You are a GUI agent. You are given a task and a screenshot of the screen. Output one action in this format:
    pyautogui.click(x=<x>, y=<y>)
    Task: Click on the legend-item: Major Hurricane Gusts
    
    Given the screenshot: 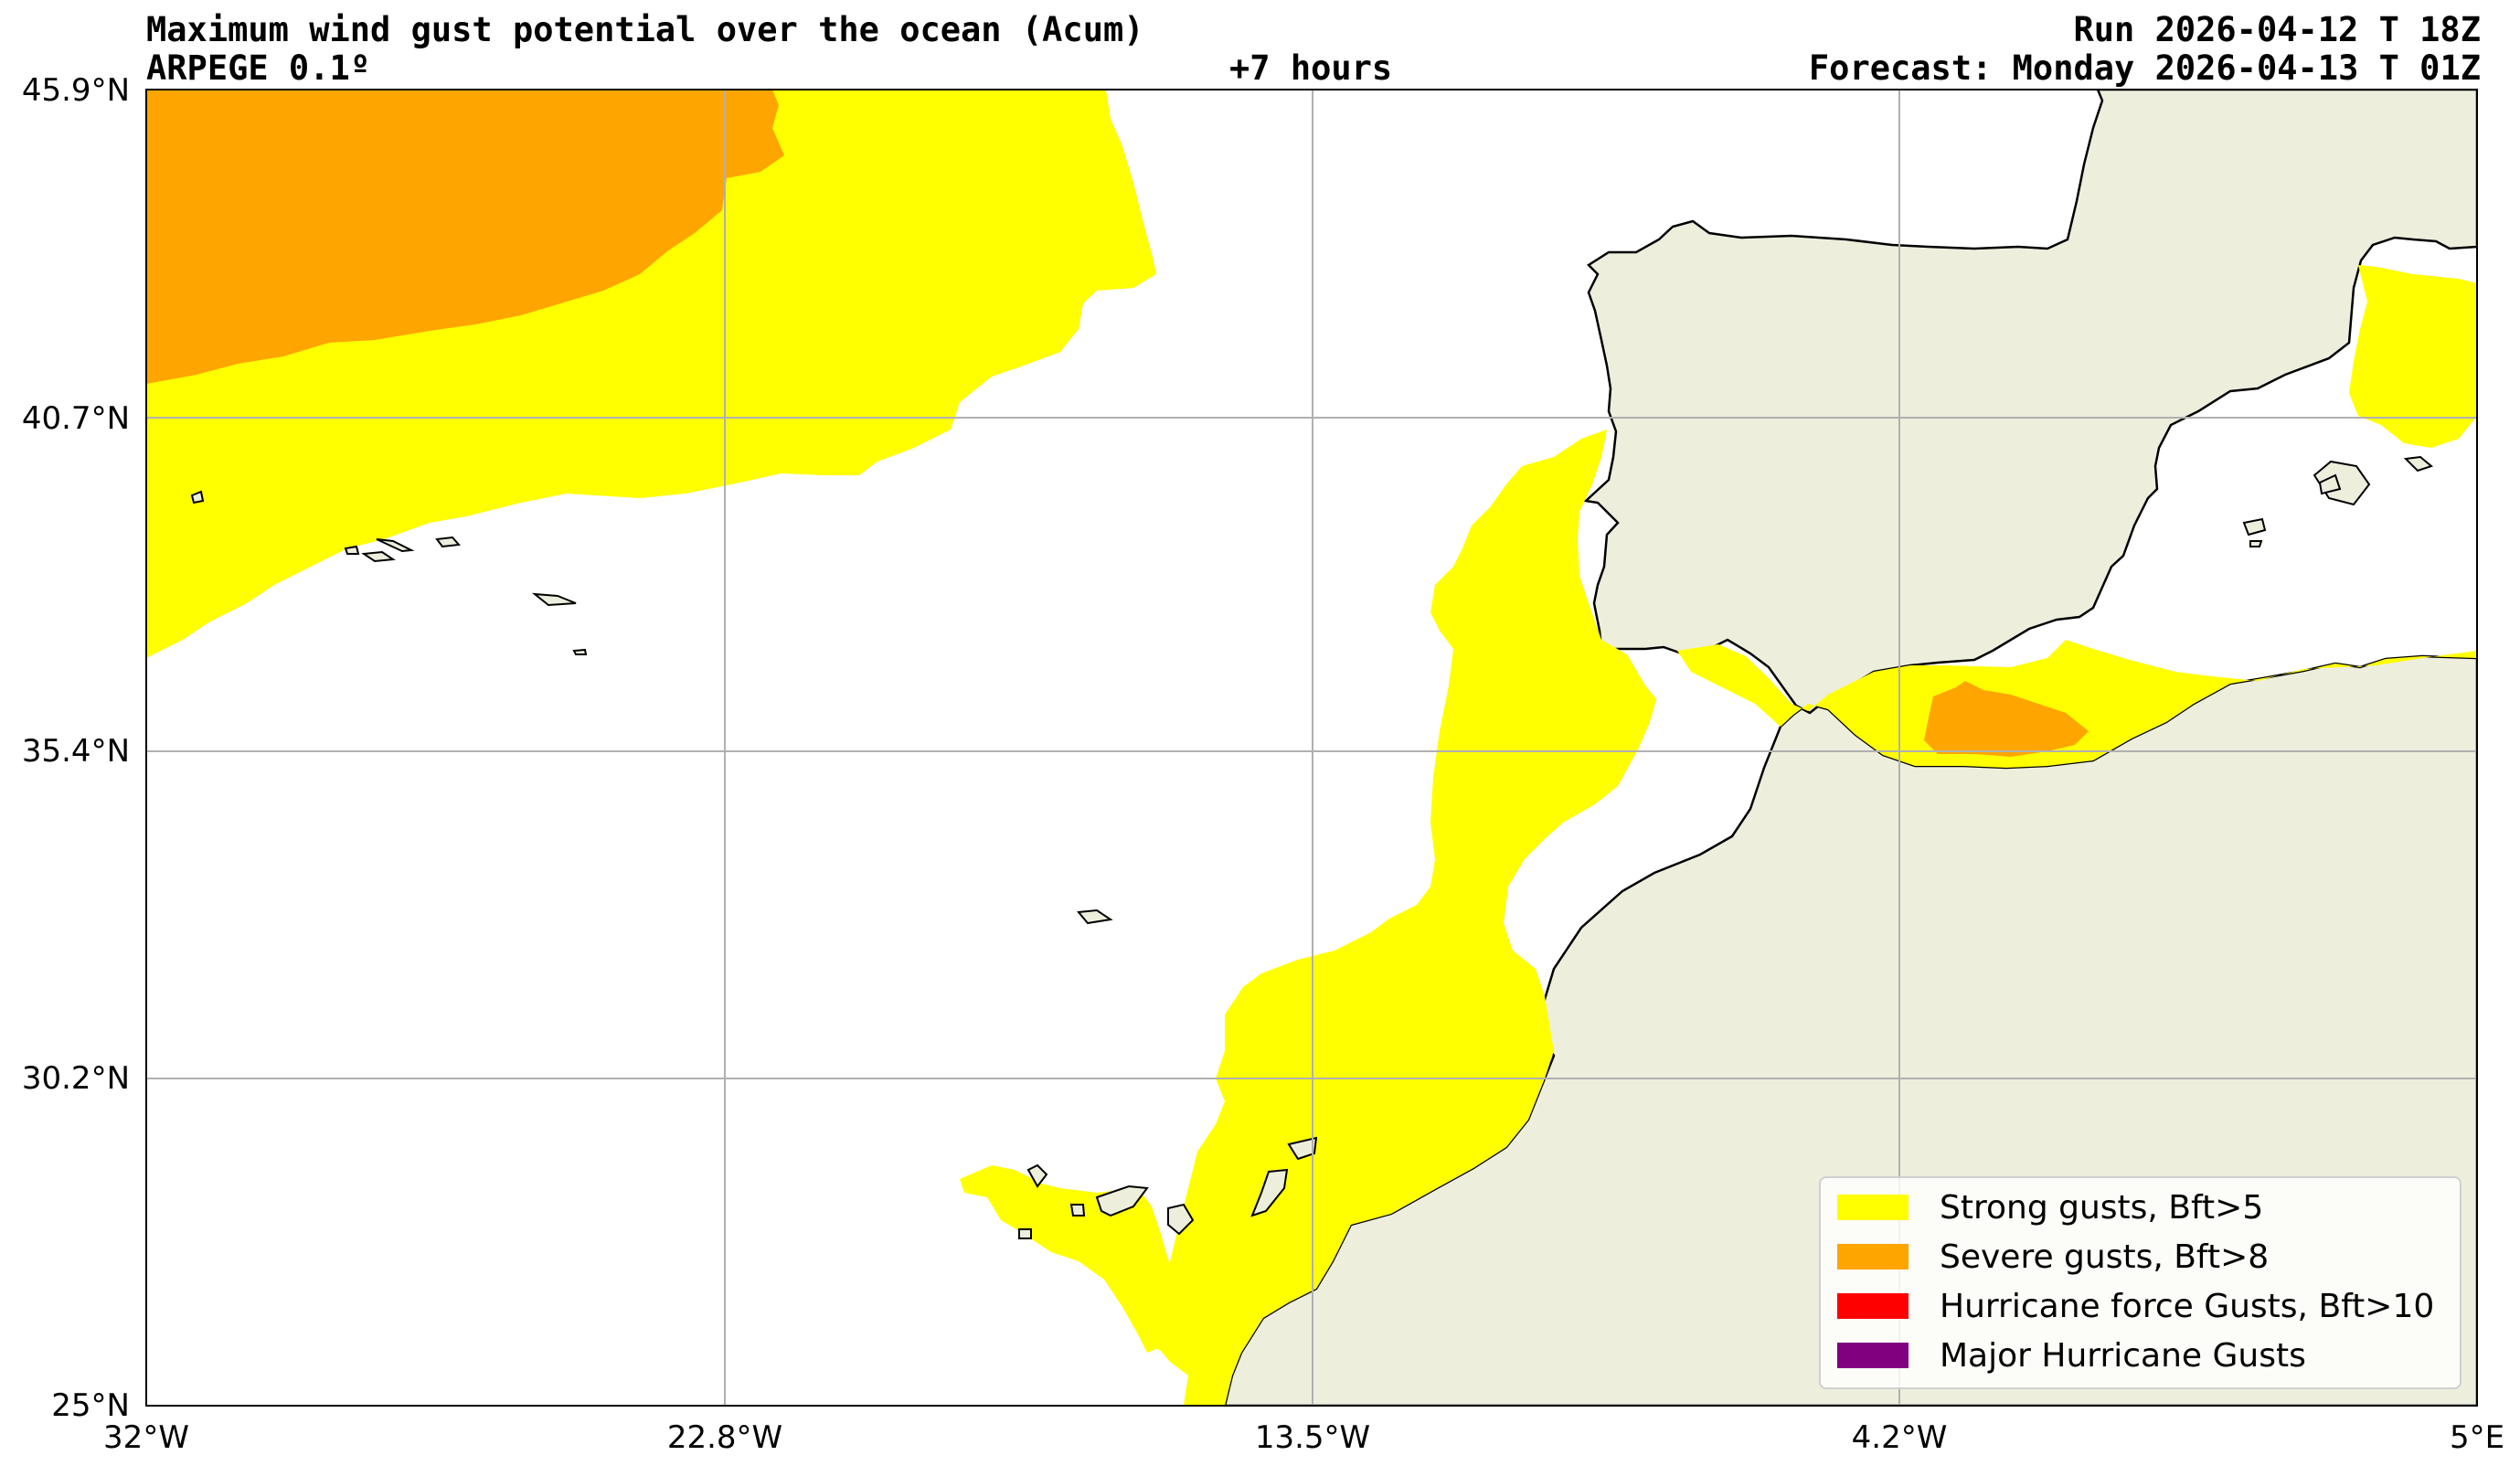 What is the action you would take?
    pyautogui.click(x=2072, y=1355)
    